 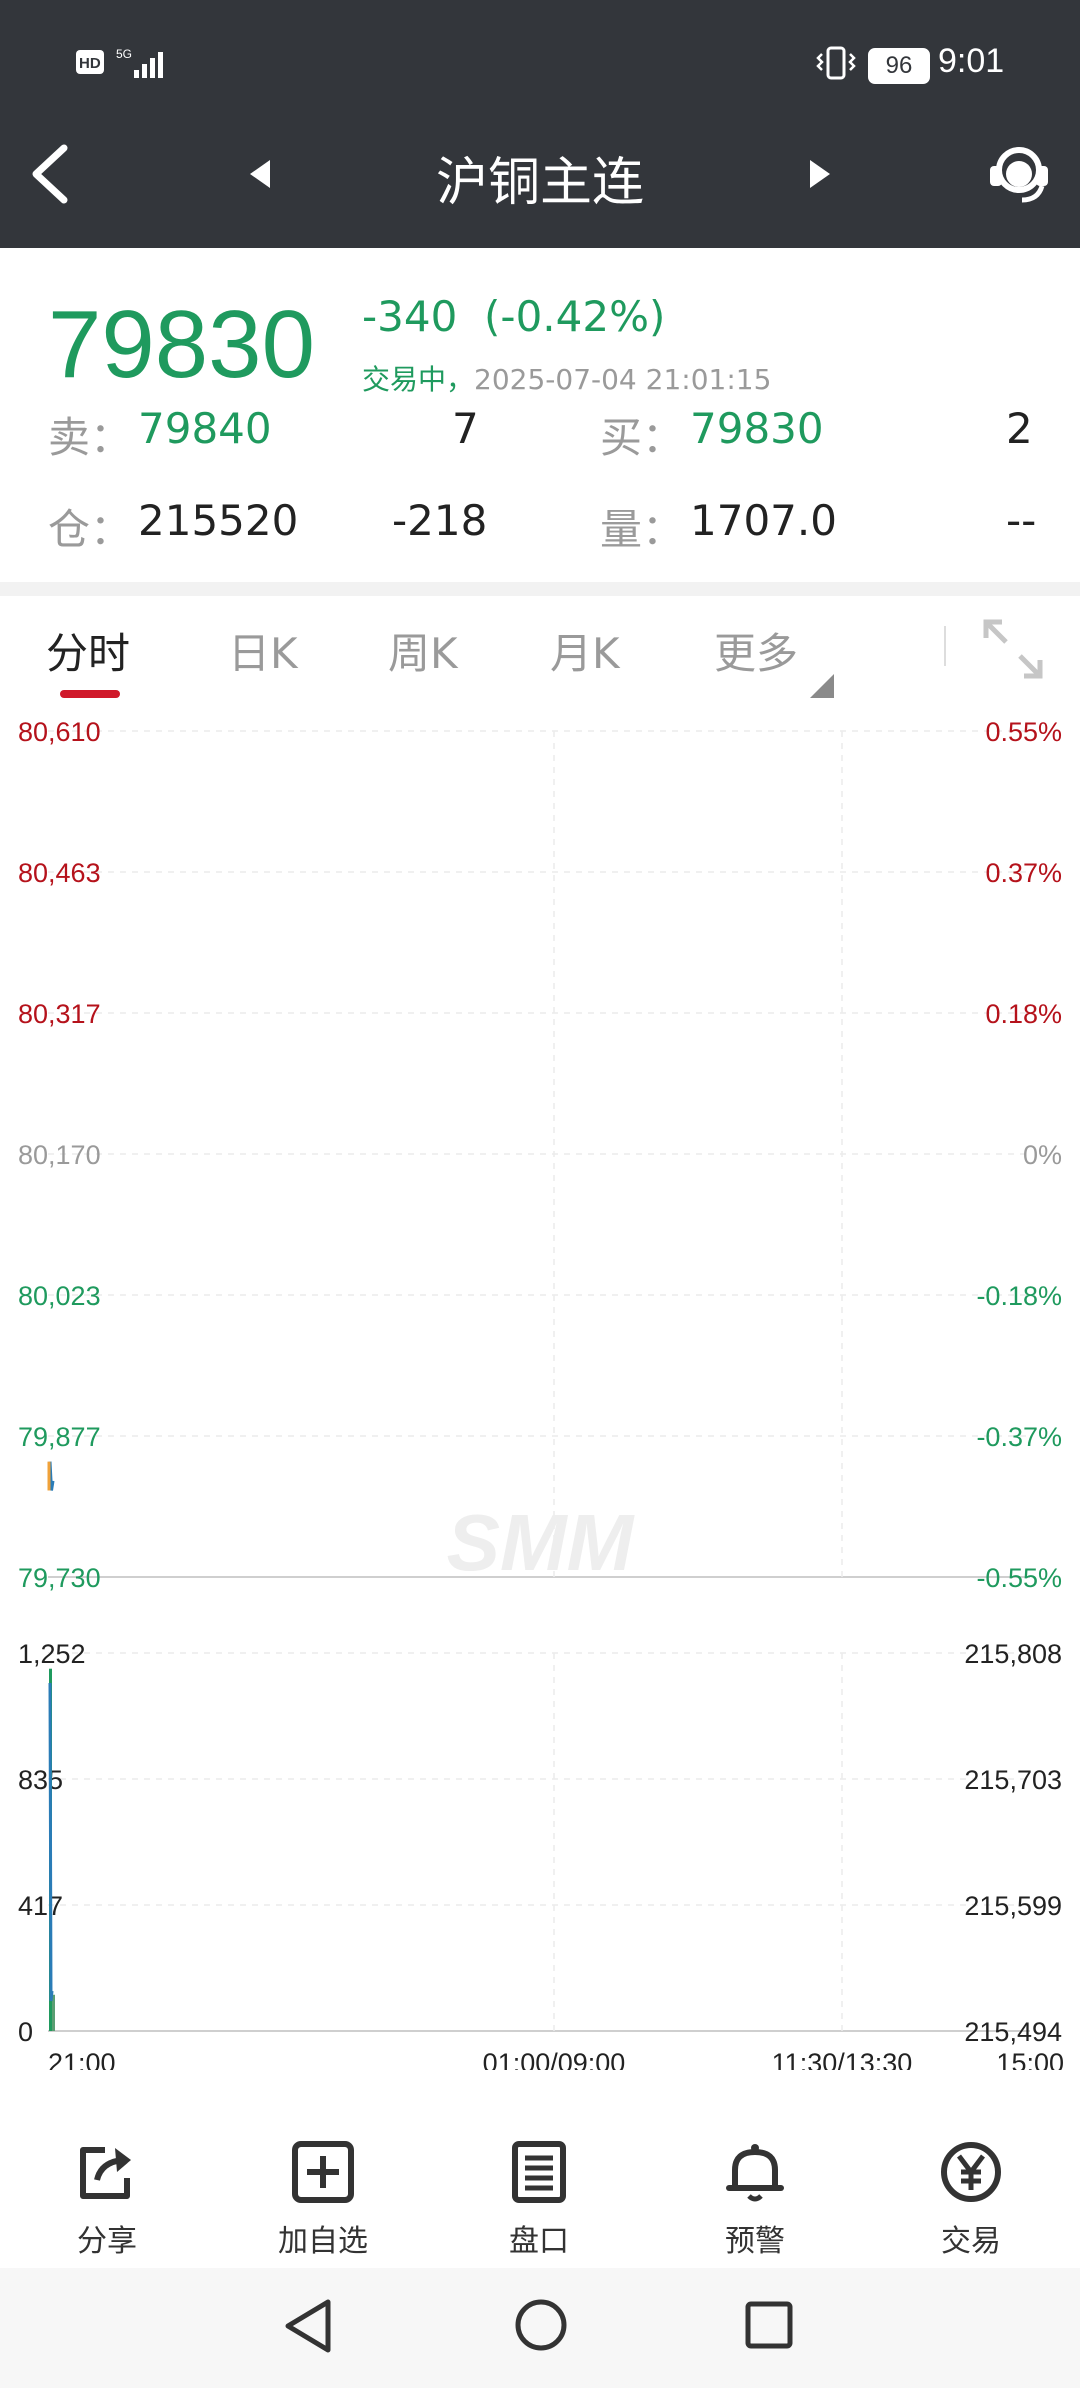 What do you see at coordinates (1023, 732) in the screenshot?
I see `percent-axis-label: 0.55%` at bounding box center [1023, 732].